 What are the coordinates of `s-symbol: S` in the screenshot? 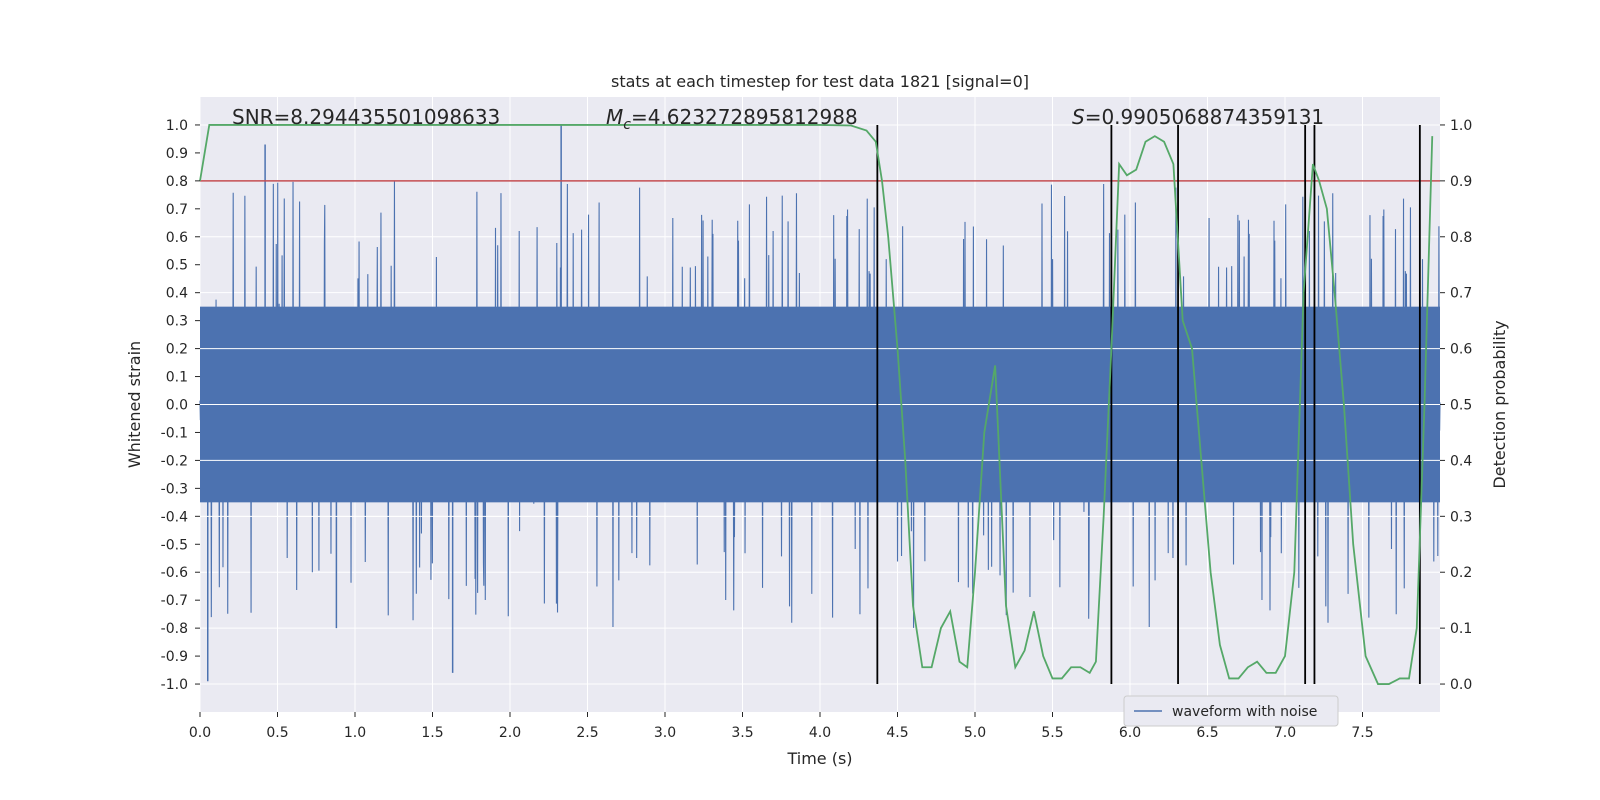 It's located at (1078, 117).